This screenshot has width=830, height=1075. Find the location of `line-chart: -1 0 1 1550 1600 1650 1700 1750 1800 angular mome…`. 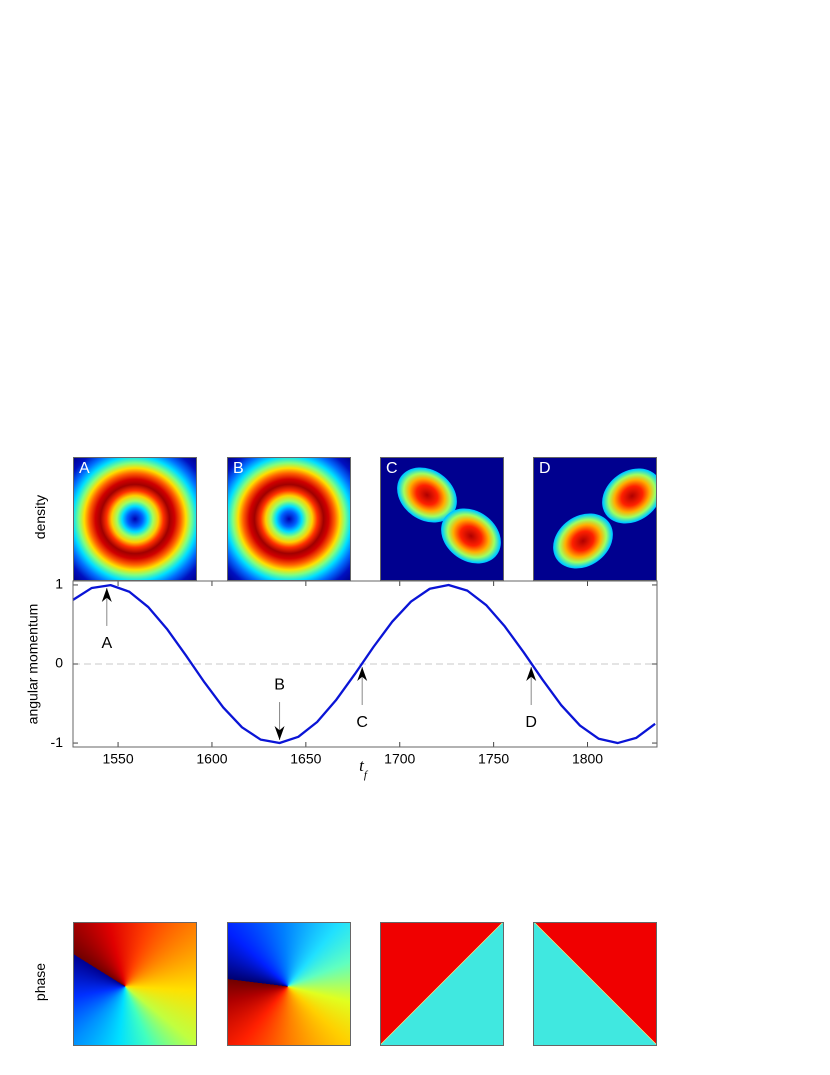

line-chart: -1 0 1 1550 1600 1650 1700 1750 1800 angular mome… is located at coordinates (341, 678).